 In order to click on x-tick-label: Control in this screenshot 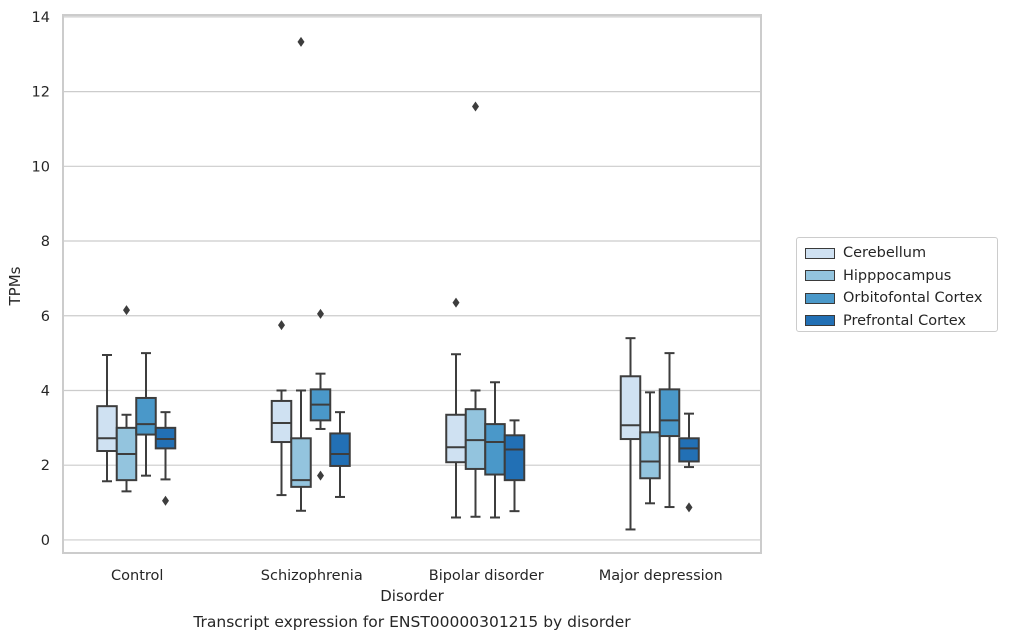, I will do `click(137, 576)`.